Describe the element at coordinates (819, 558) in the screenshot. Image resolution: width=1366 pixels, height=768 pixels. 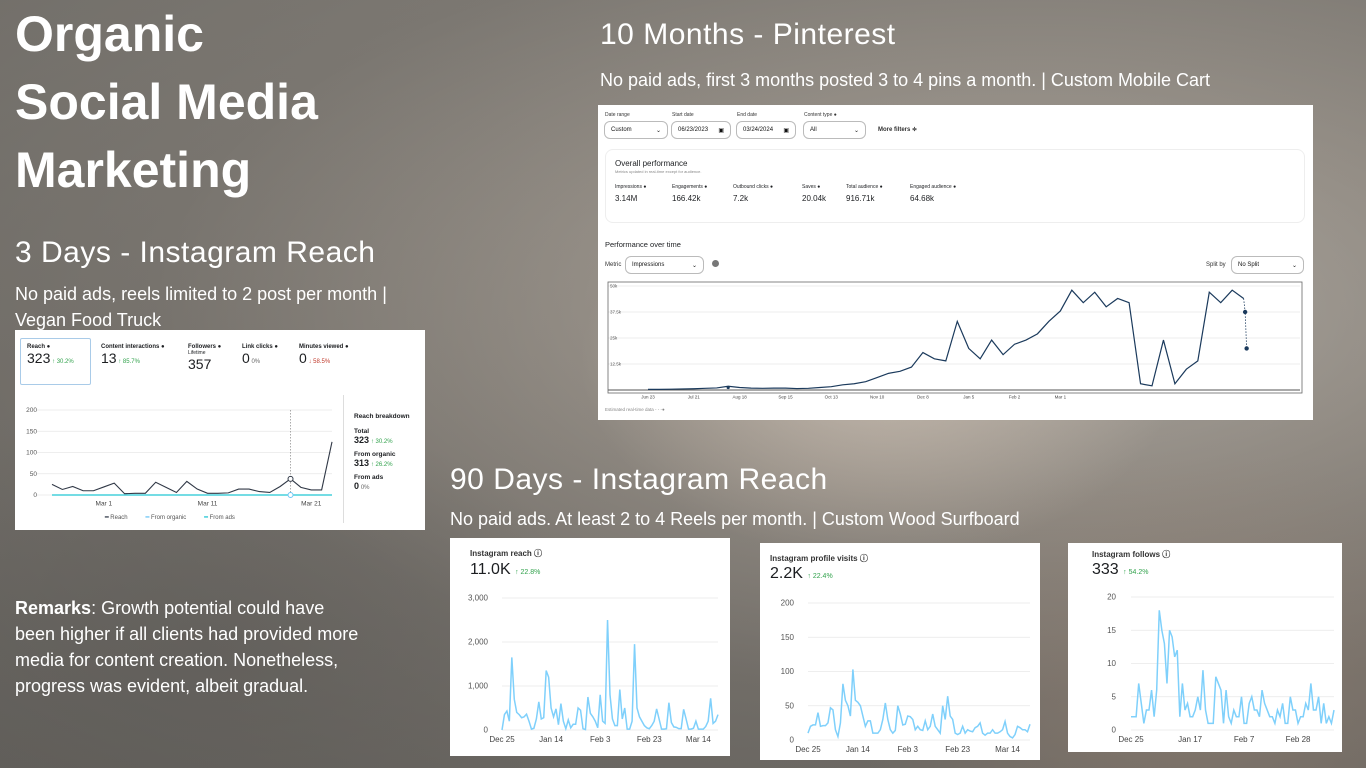
I see `card-title: Instagram profile visits ⓘ` at that location.